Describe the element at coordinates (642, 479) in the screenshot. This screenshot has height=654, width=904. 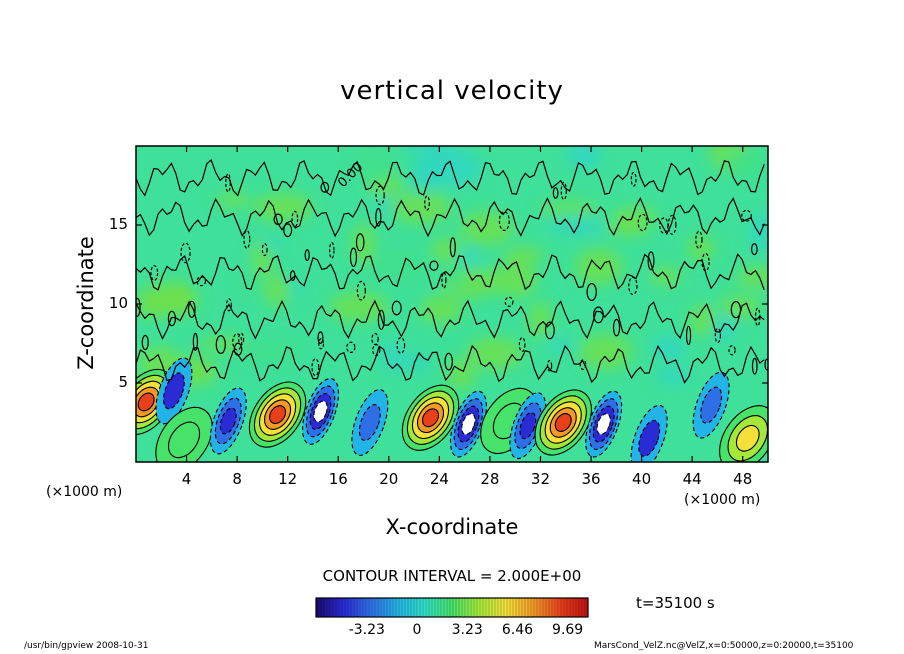
I see `x-tick-label: 40` at that location.